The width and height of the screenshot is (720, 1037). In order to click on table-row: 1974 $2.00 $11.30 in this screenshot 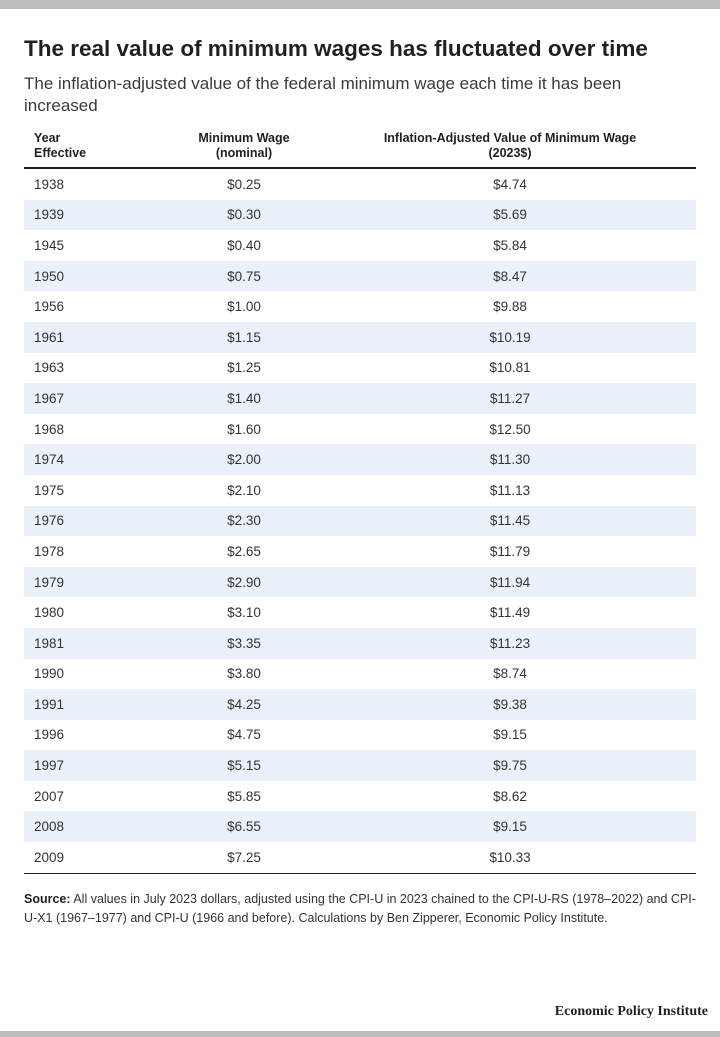, I will do `click(360, 459)`.